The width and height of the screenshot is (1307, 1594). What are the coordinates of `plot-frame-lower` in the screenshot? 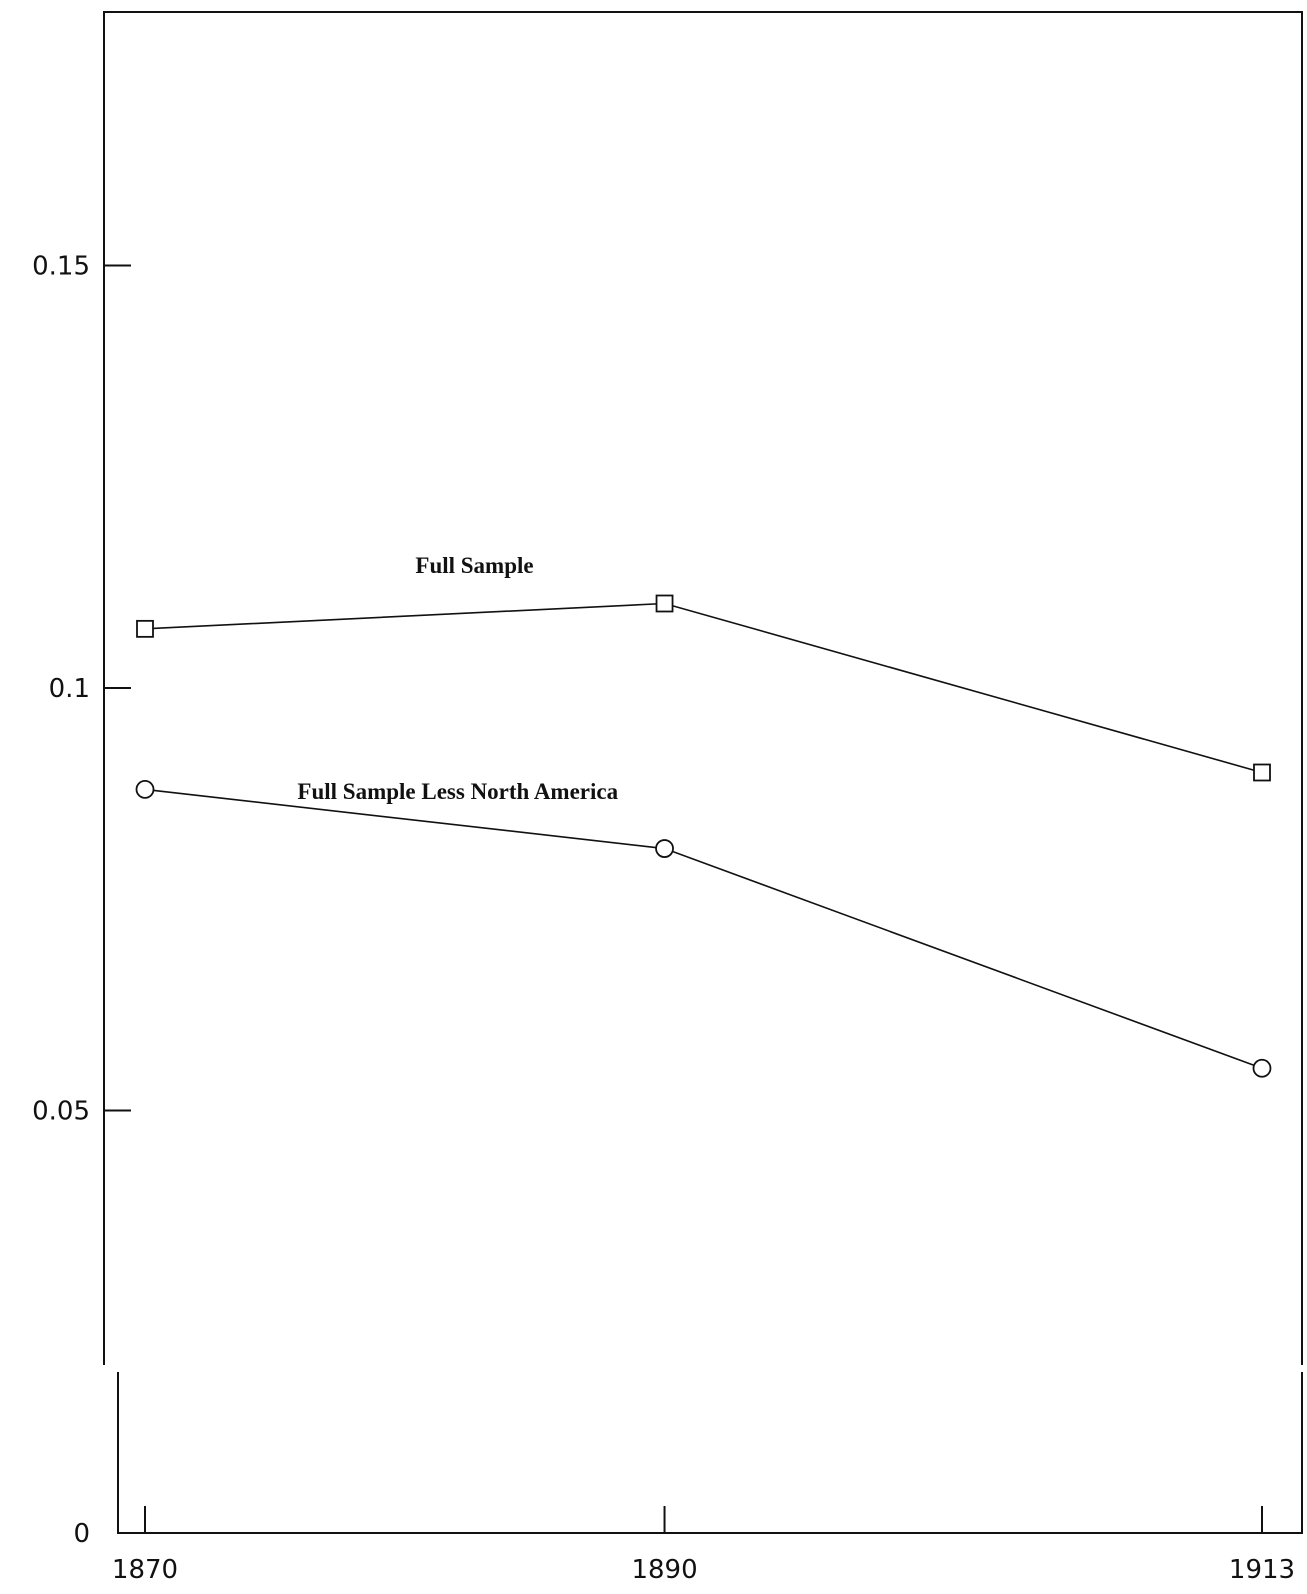 It's located at (710, 1453).